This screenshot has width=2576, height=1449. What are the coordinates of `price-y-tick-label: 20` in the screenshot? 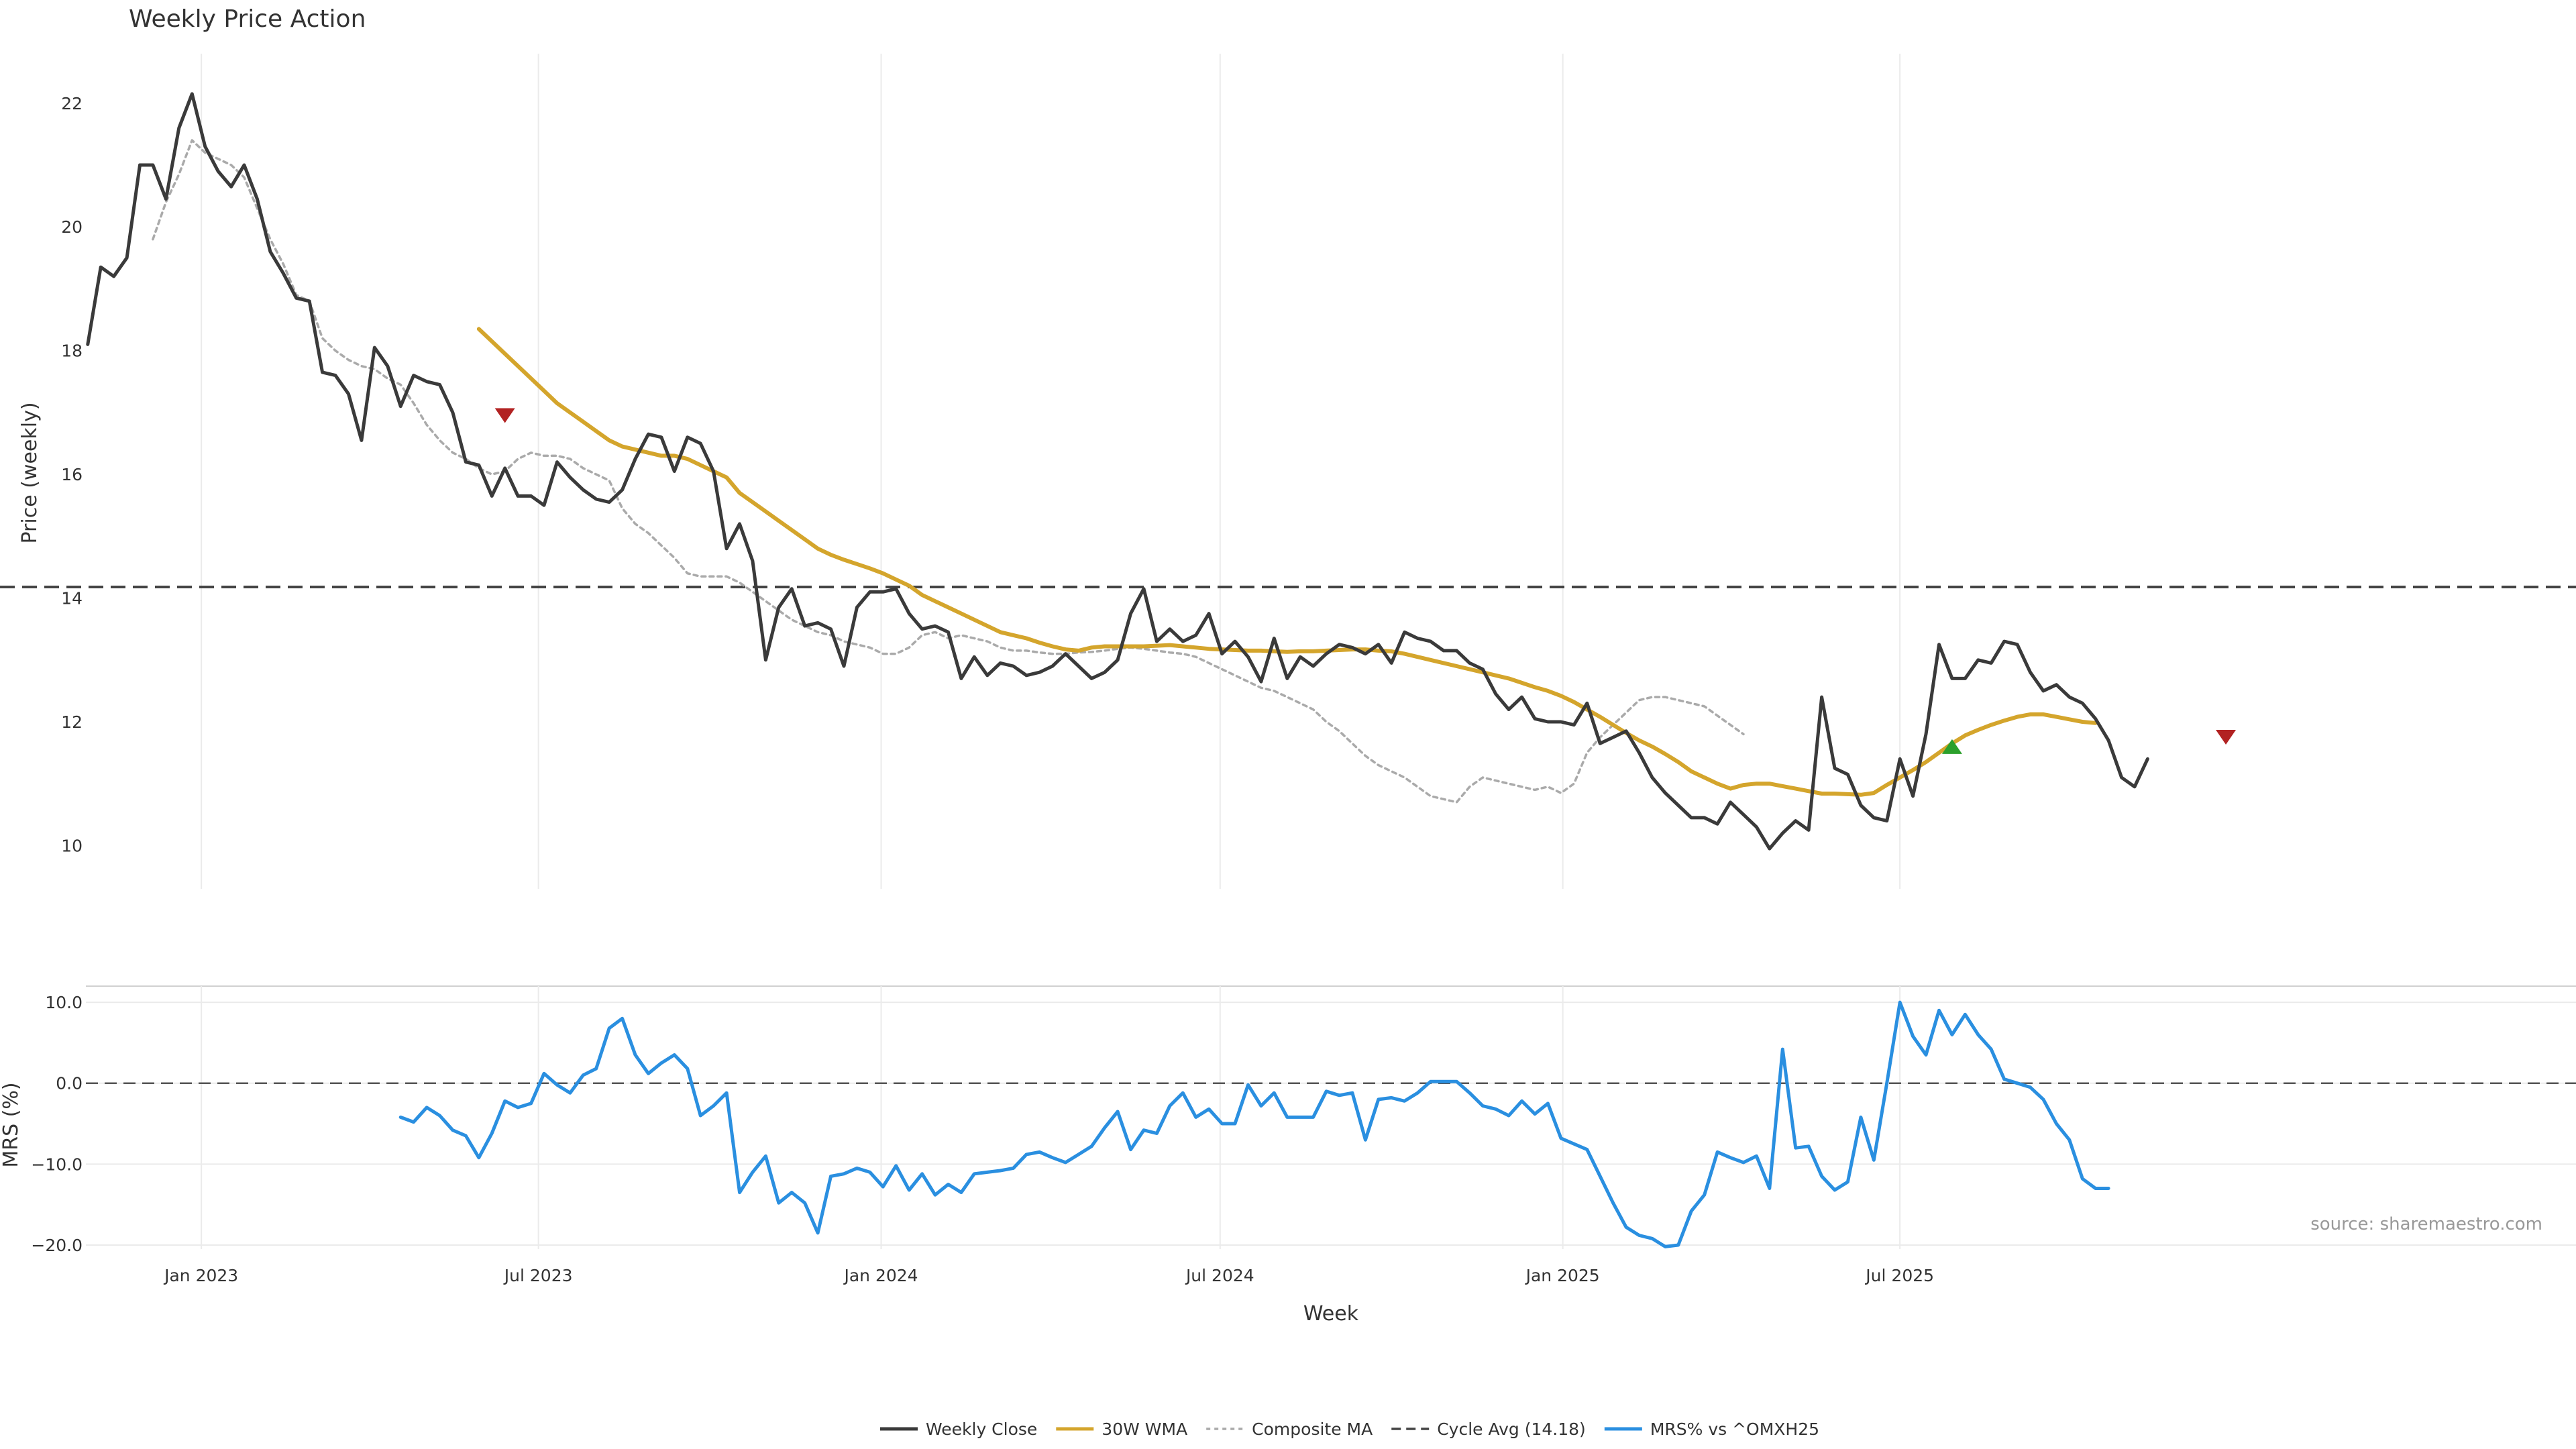 It's located at (72, 227).